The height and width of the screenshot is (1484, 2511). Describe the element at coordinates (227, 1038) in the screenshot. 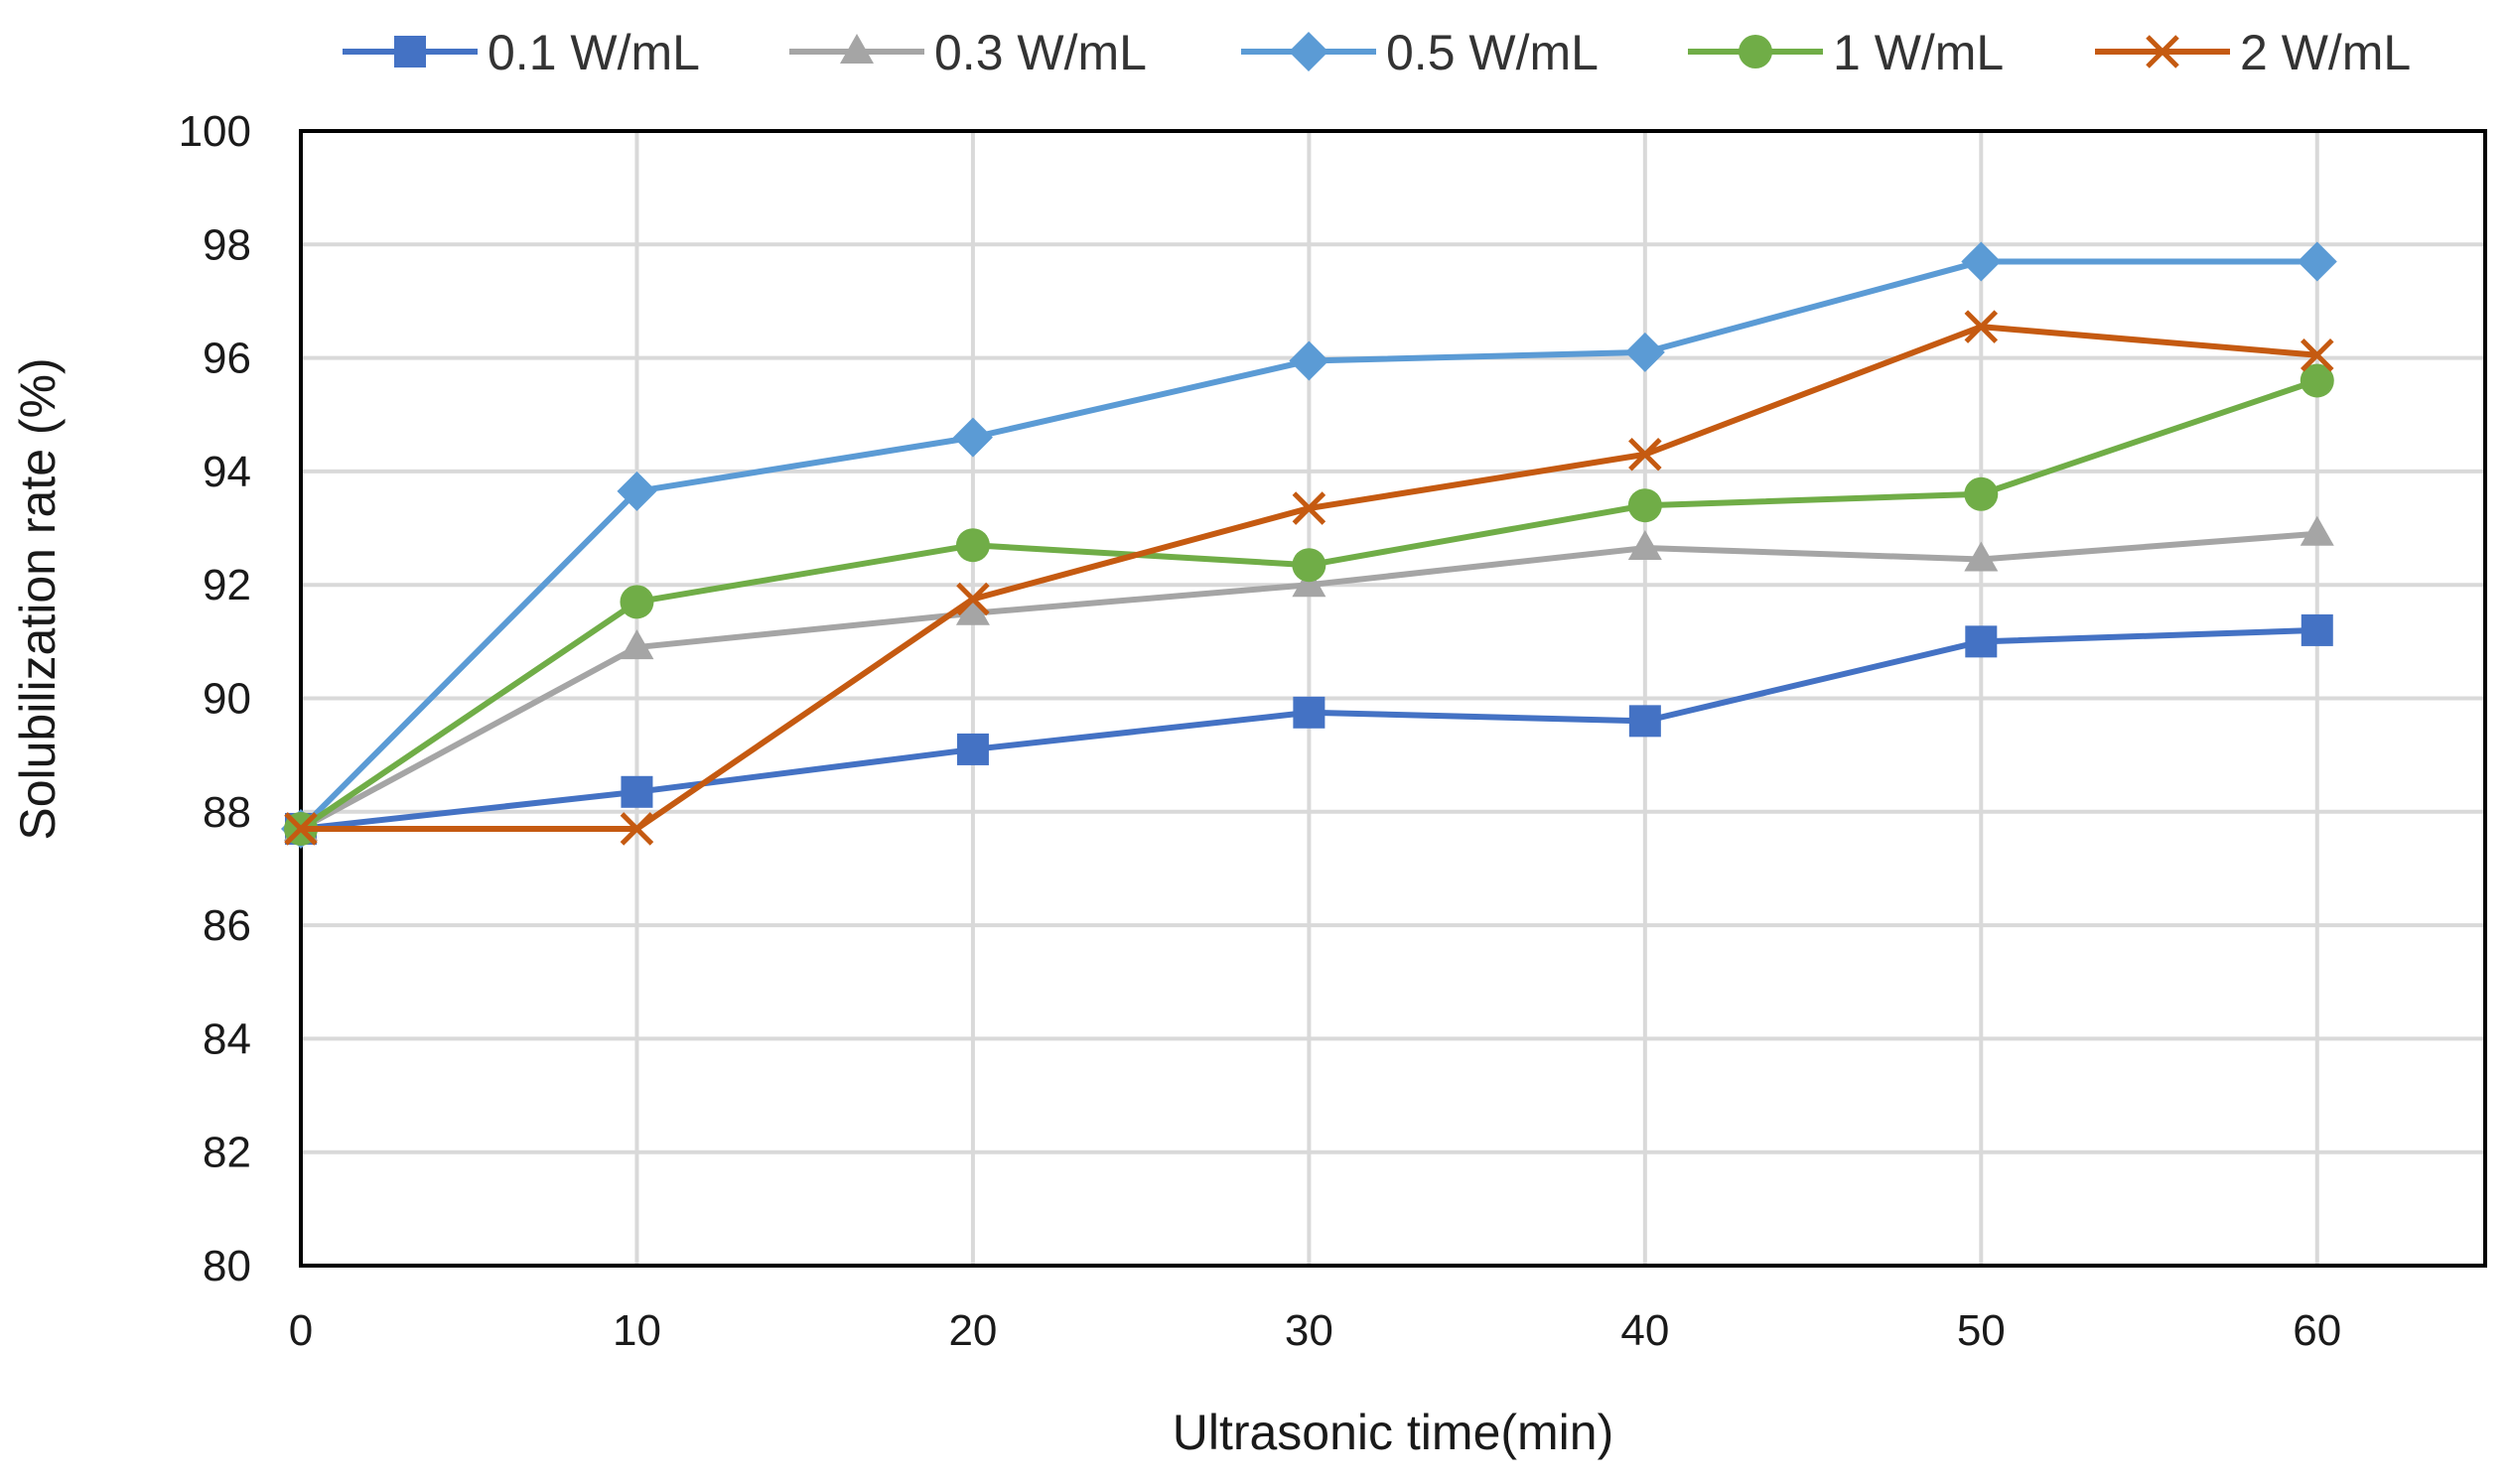

I see `y-tick-label: 84` at that location.